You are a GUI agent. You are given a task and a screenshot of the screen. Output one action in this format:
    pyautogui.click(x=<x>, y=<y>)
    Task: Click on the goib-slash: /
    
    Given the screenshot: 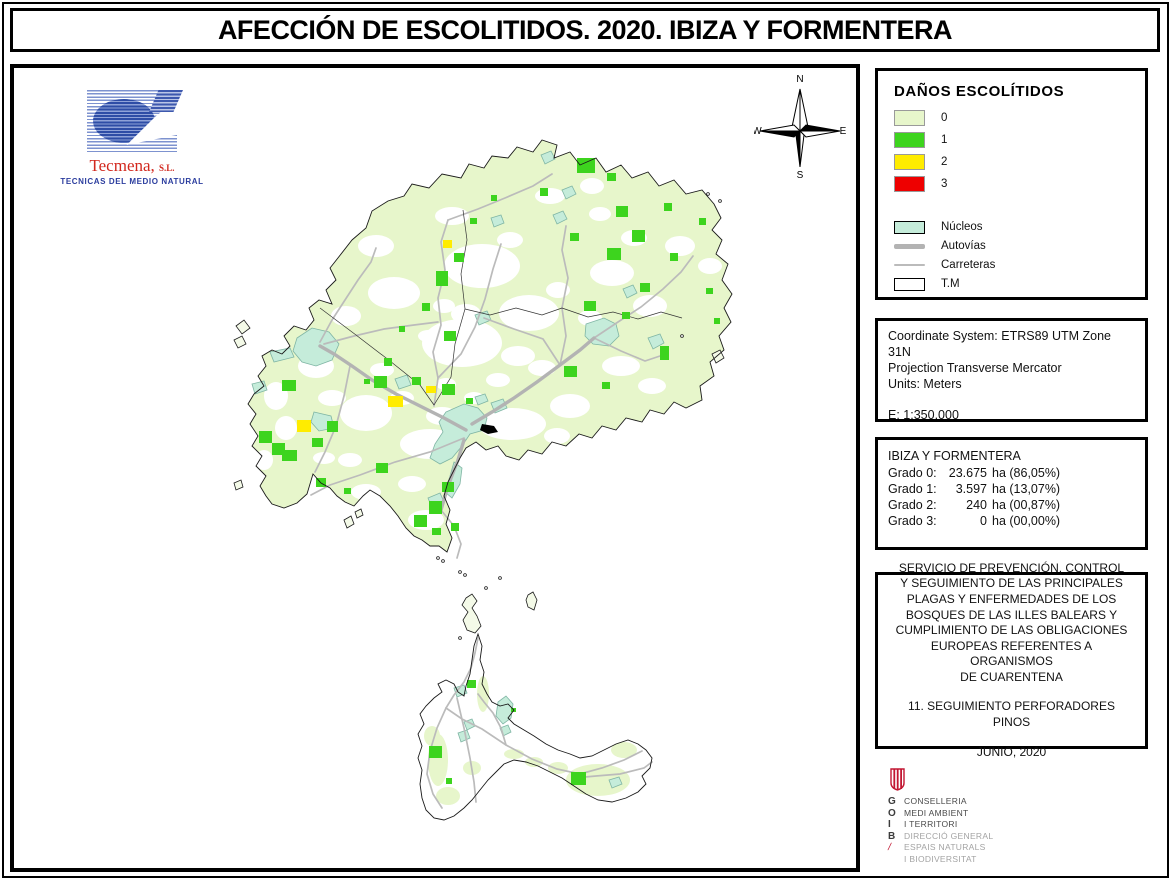 What is the action you would take?
    pyautogui.click(x=889, y=847)
    